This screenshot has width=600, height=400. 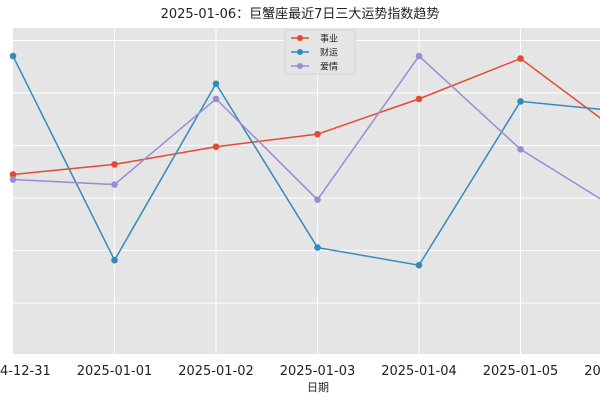 What do you see at coordinates (329, 53) in the screenshot?
I see `legend-label: 财运` at bounding box center [329, 53].